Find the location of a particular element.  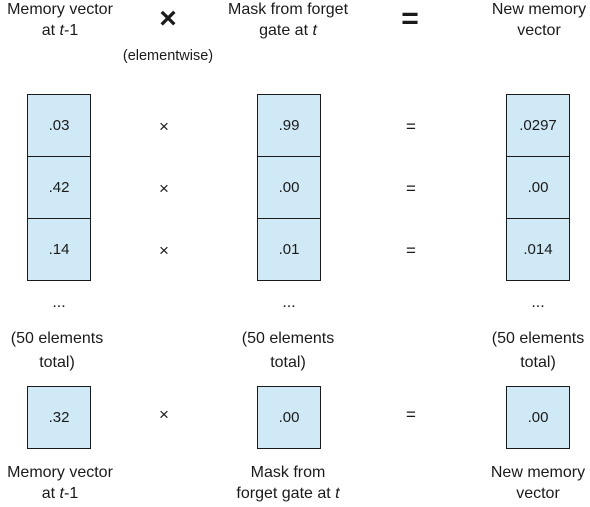

header-equals-symbol: = is located at coordinates (410, 19).